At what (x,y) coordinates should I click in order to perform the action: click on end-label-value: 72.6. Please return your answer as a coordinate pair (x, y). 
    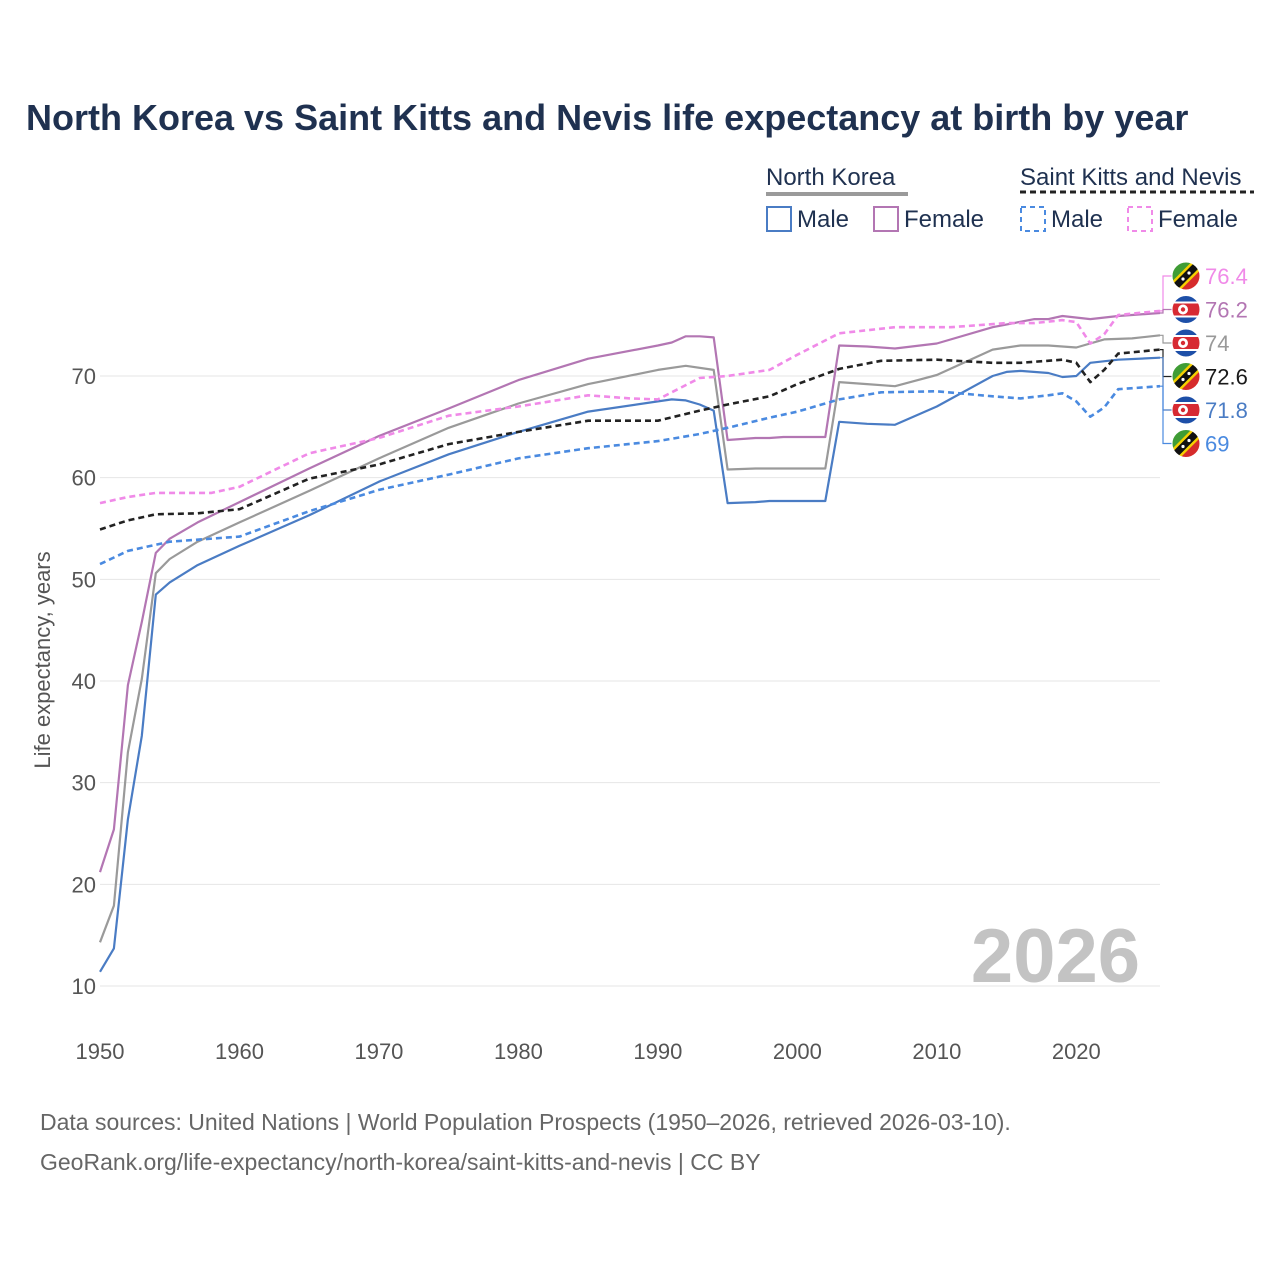
    Looking at the image, I should click on (1226, 377).